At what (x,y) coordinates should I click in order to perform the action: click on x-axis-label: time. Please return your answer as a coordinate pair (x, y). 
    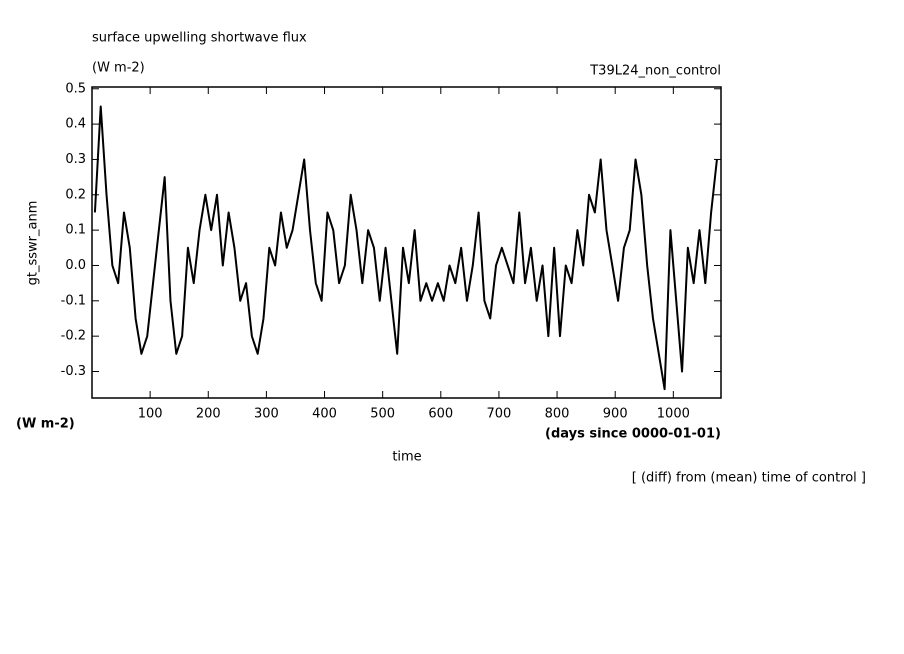
    Looking at the image, I should click on (406, 457).